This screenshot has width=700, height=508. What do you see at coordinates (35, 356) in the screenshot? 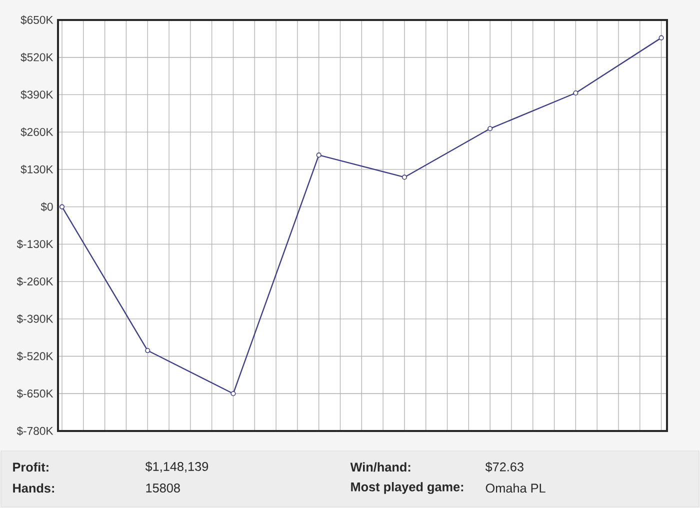
I see `y-tick-label: $-520K` at bounding box center [35, 356].